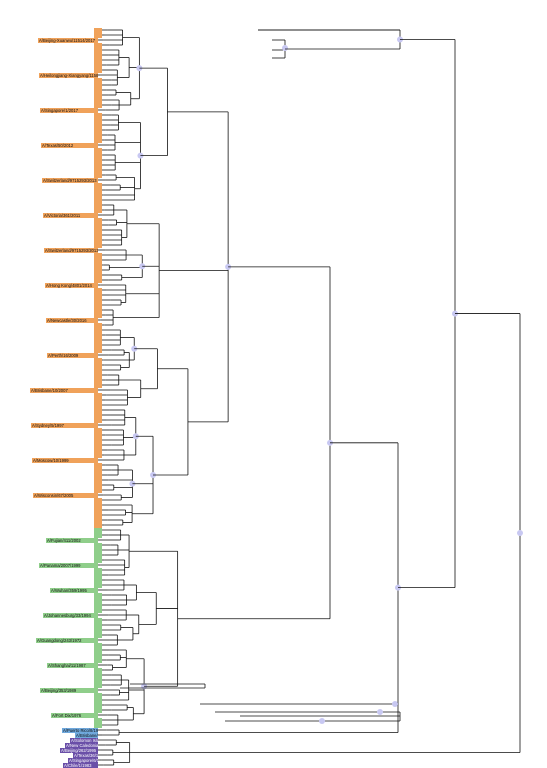  What do you see at coordinates (67, 640) in the screenshot?
I see `leaf-label: A/Guangdong/243/1972` at bounding box center [67, 640].